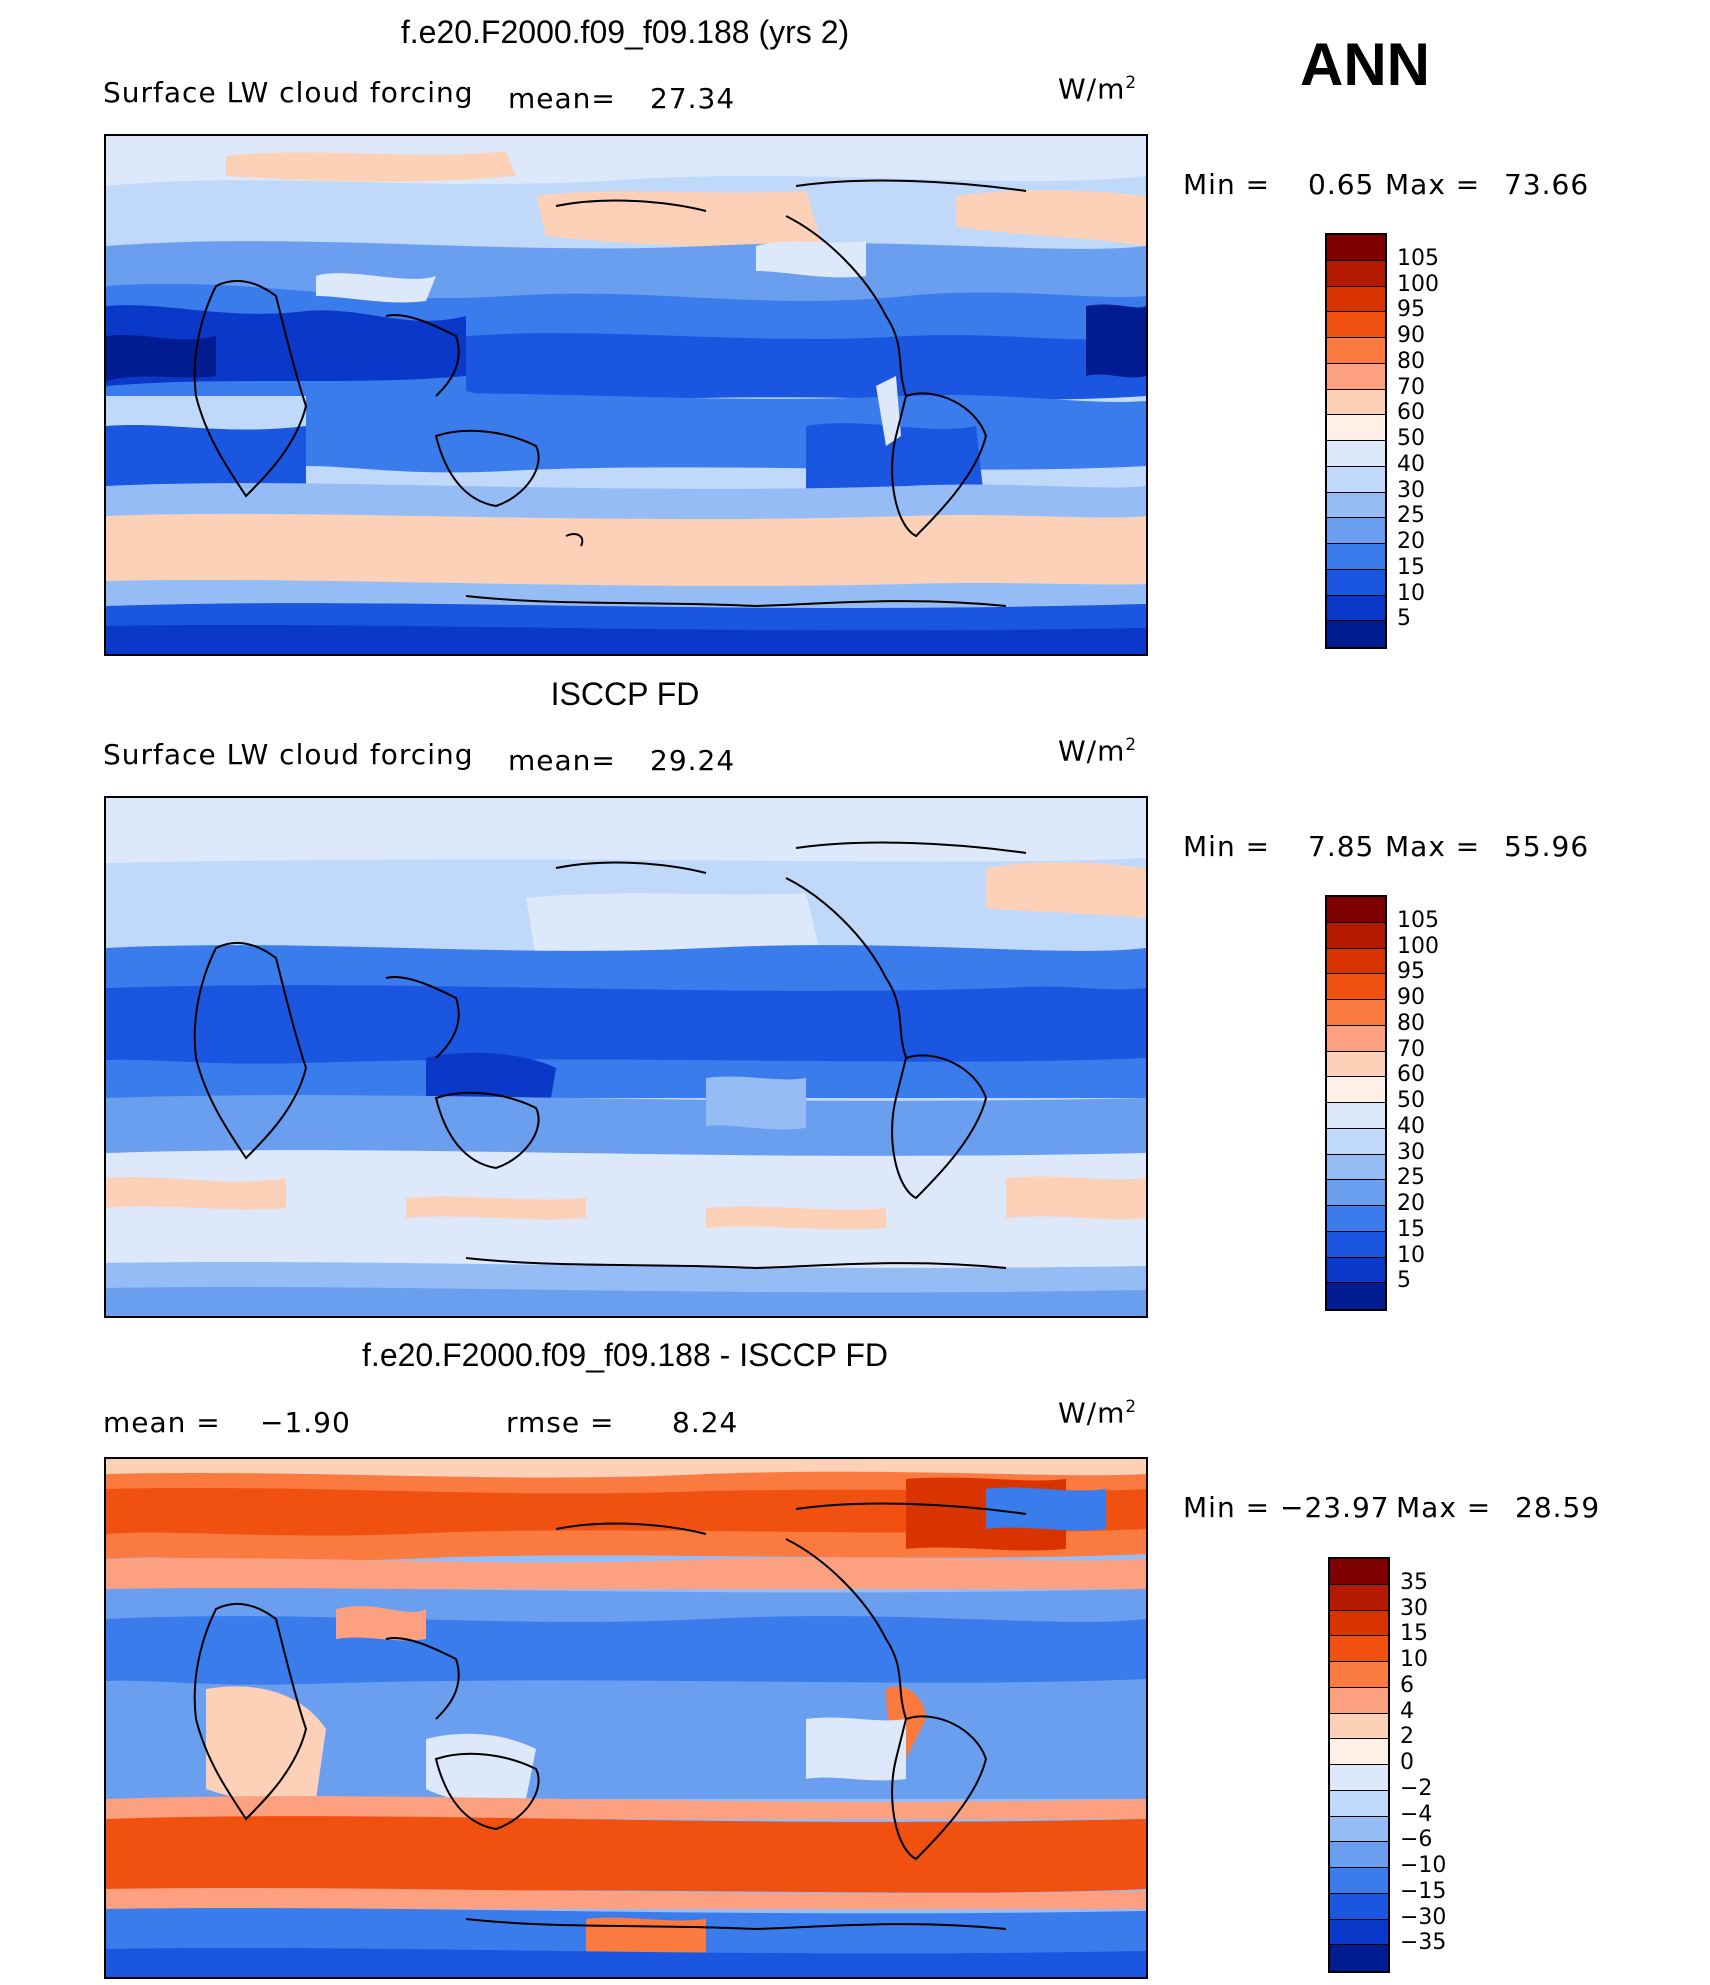 Image resolution: width=1710 pixels, height=1985 pixels. Describe the element at coordinates (1098, 89) in the screenshot. I see `panel1-units: W/m2` at that location.